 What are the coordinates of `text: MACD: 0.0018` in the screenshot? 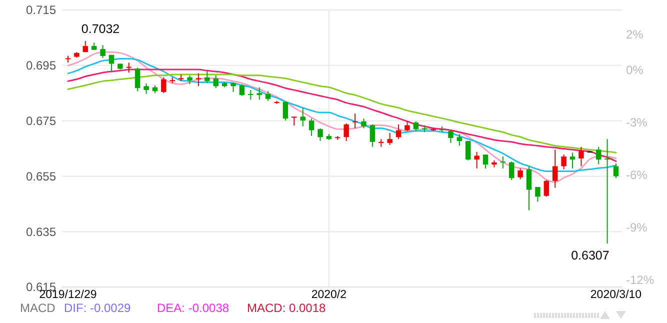 It's located at (286, 308).